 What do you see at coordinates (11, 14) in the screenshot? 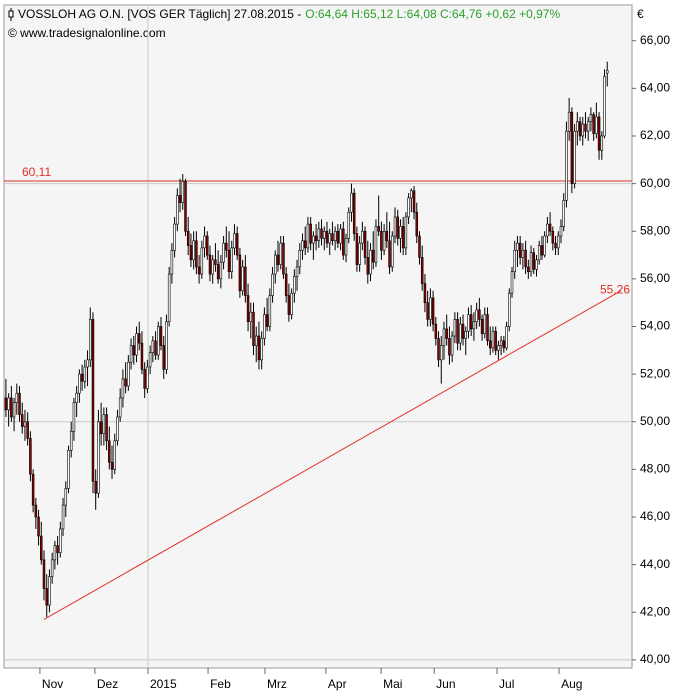
I see `symbol-icon` at bounding box center [11, 14].